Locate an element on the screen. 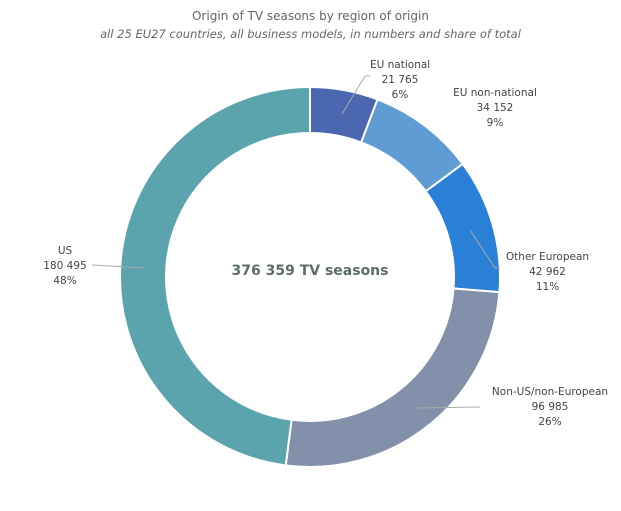  label-other-european: Other European 42 962 11% is located at coordinates (547, 272).